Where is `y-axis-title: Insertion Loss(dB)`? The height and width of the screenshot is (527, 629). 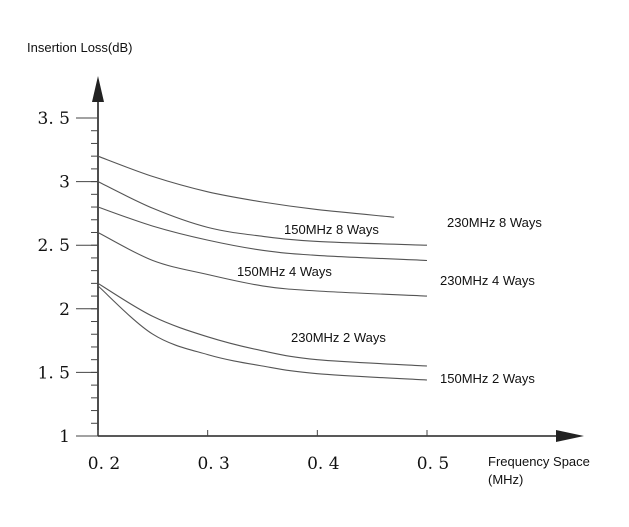 y-axis-title: Insertion Loss(dB) is located at coordinates (80, 47).